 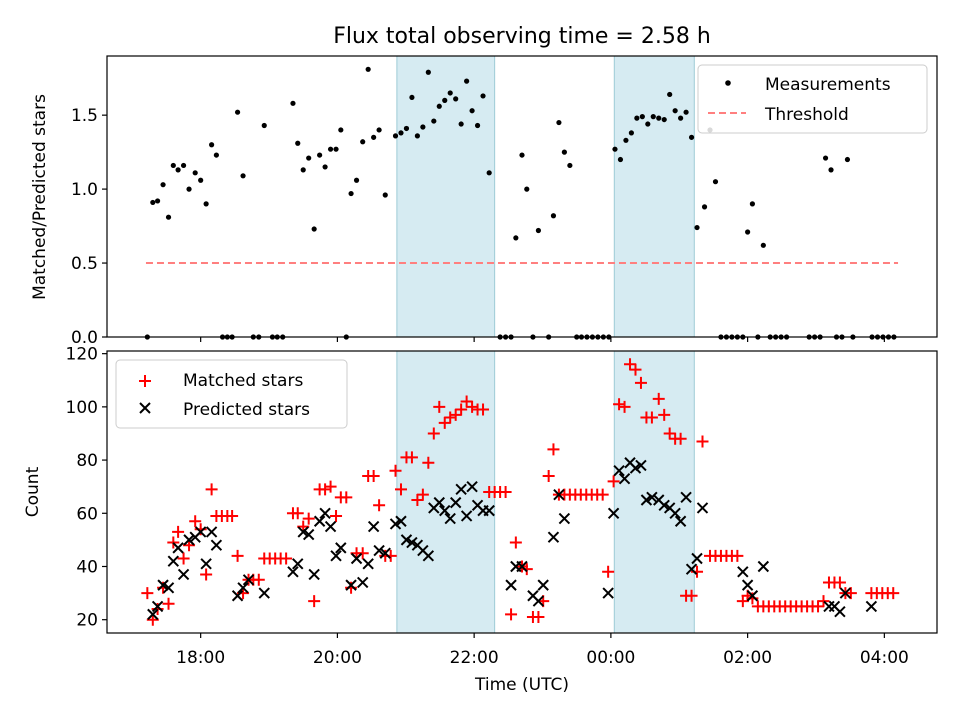 I want to click on top-y-tick-label: 1.5, so click(x=84, y=116).